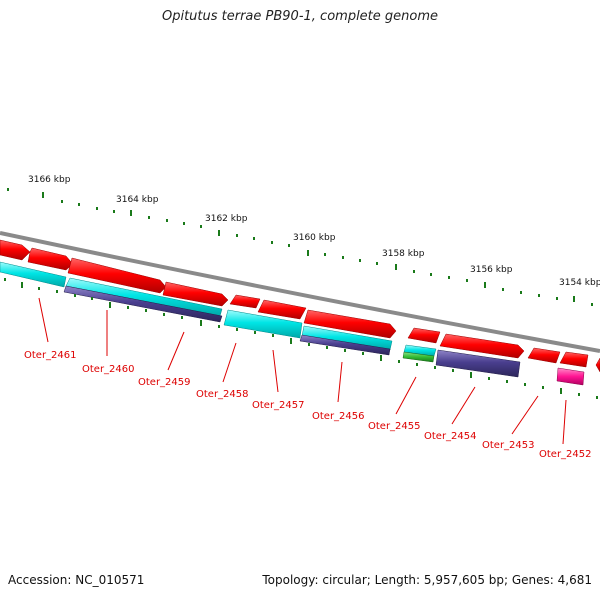  Describe the element at coordinates (403, 254) in the screenshot. I see `scale-label: 3158 kbp` at that location.